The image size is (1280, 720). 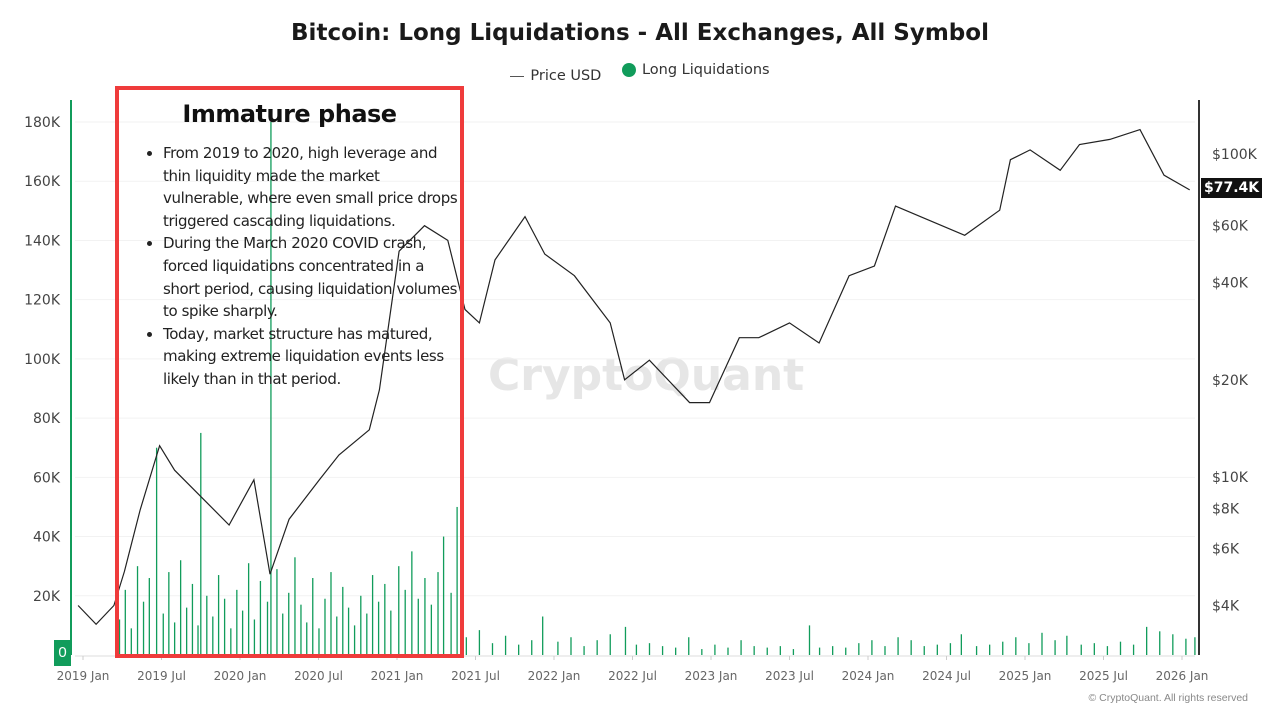 I want to click on x-tick-label: 2020 Jul, so click(x=318, y=676).